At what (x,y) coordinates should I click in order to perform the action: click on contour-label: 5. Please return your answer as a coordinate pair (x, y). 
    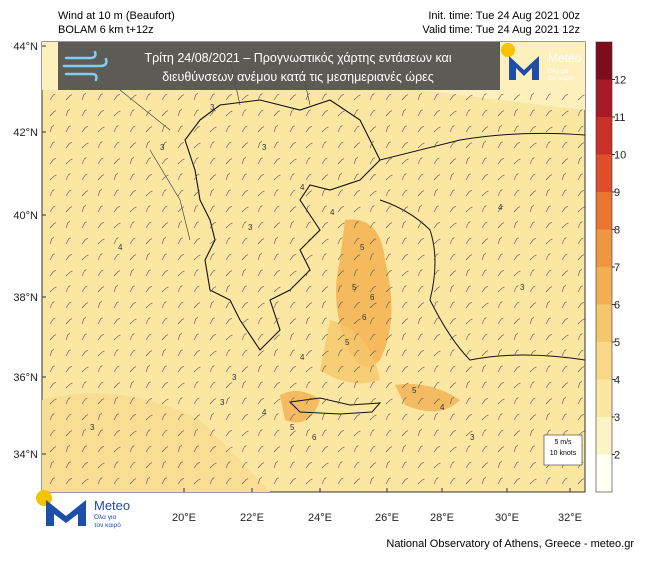
    Looking at the image, I should click on (347, 342).